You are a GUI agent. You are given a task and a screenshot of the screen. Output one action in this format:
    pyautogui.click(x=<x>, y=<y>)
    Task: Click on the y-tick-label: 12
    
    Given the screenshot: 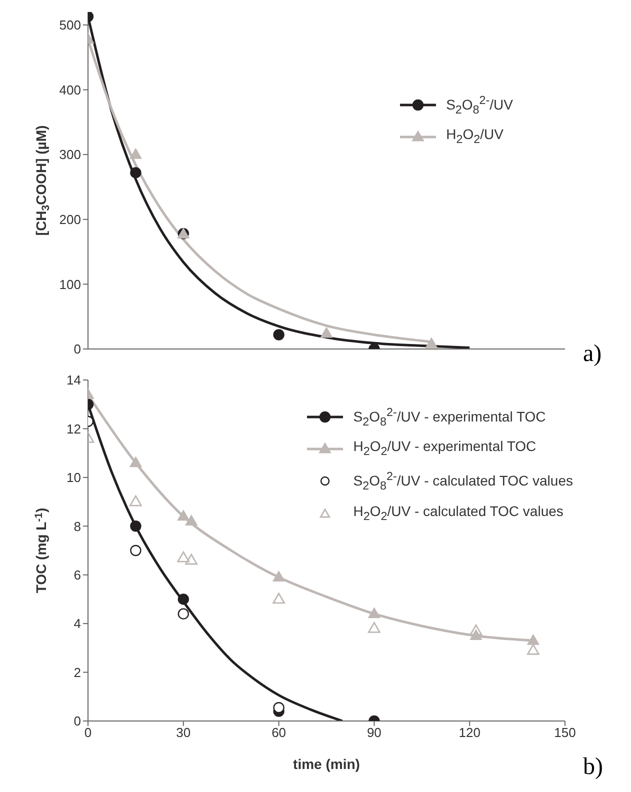 What is the action you would take?
    pyautogui.click(x=73, y=428)
    